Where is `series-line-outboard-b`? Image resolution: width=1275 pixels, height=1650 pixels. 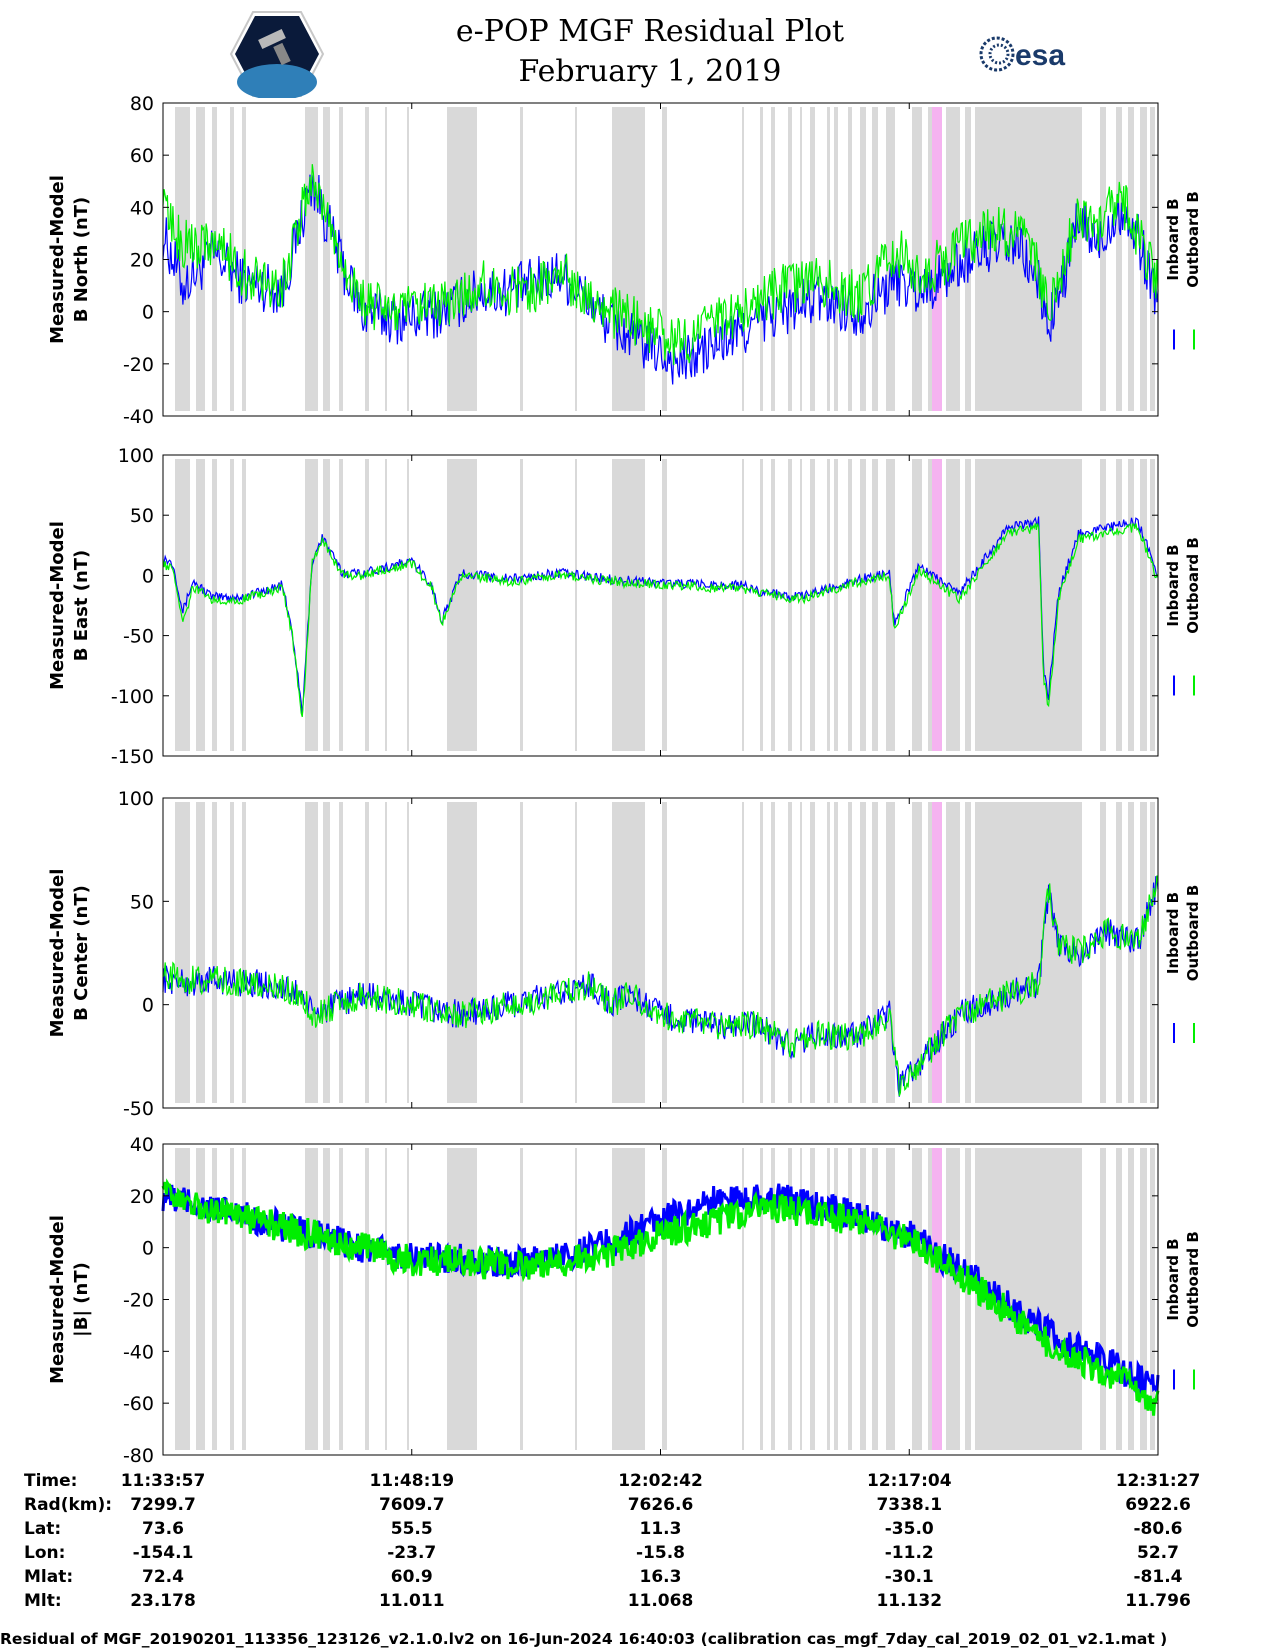
series-line-outboard-b is located at coordinates (661, 616).